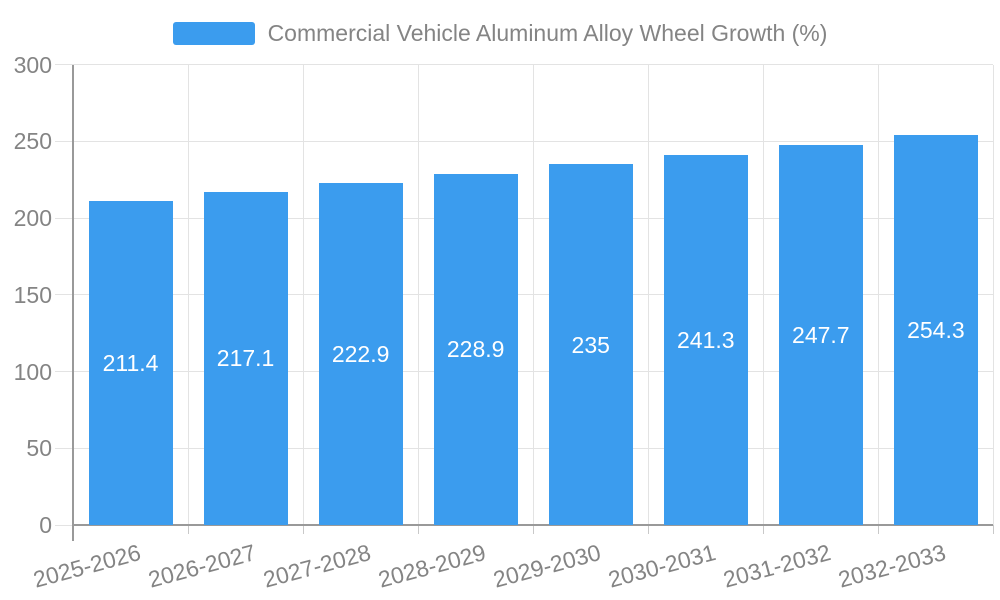 The image size is (1000, 600). I want to click on legend-swatch, so click(213, 33).